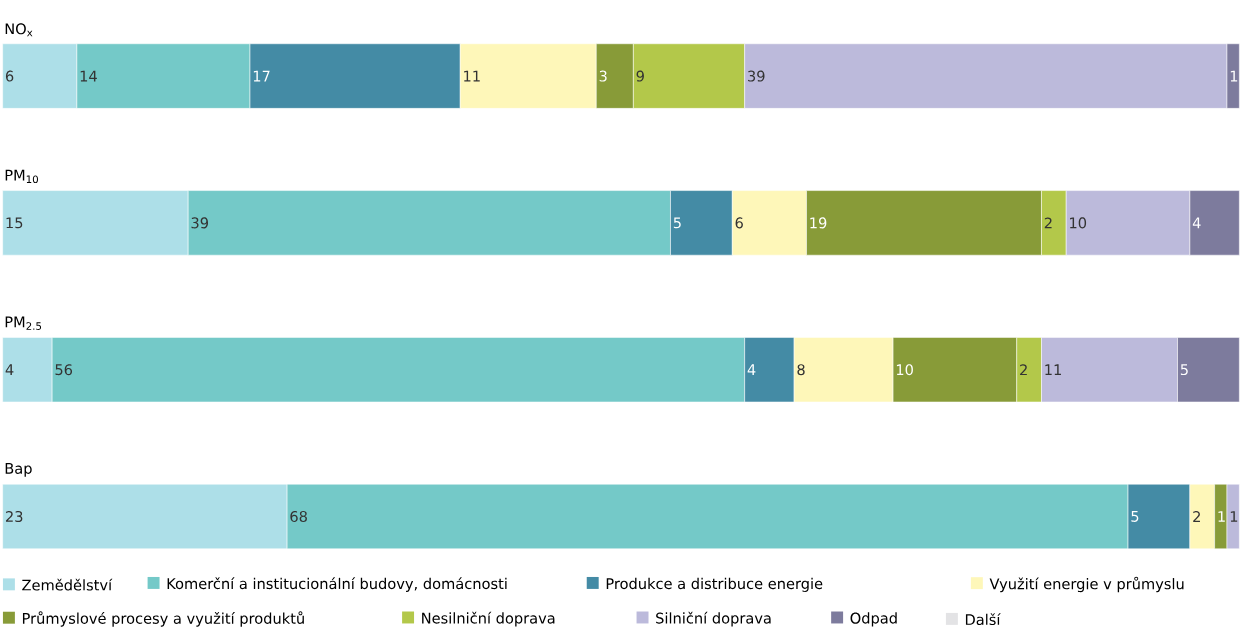 Image resolution: width=1242 pixels, height=638 pixels. What do you see at coordinates (163, 619) in the screenshot?
I see `legend-label: Průmyslové procesy a využití produktů` at bounding box center [163, 619].